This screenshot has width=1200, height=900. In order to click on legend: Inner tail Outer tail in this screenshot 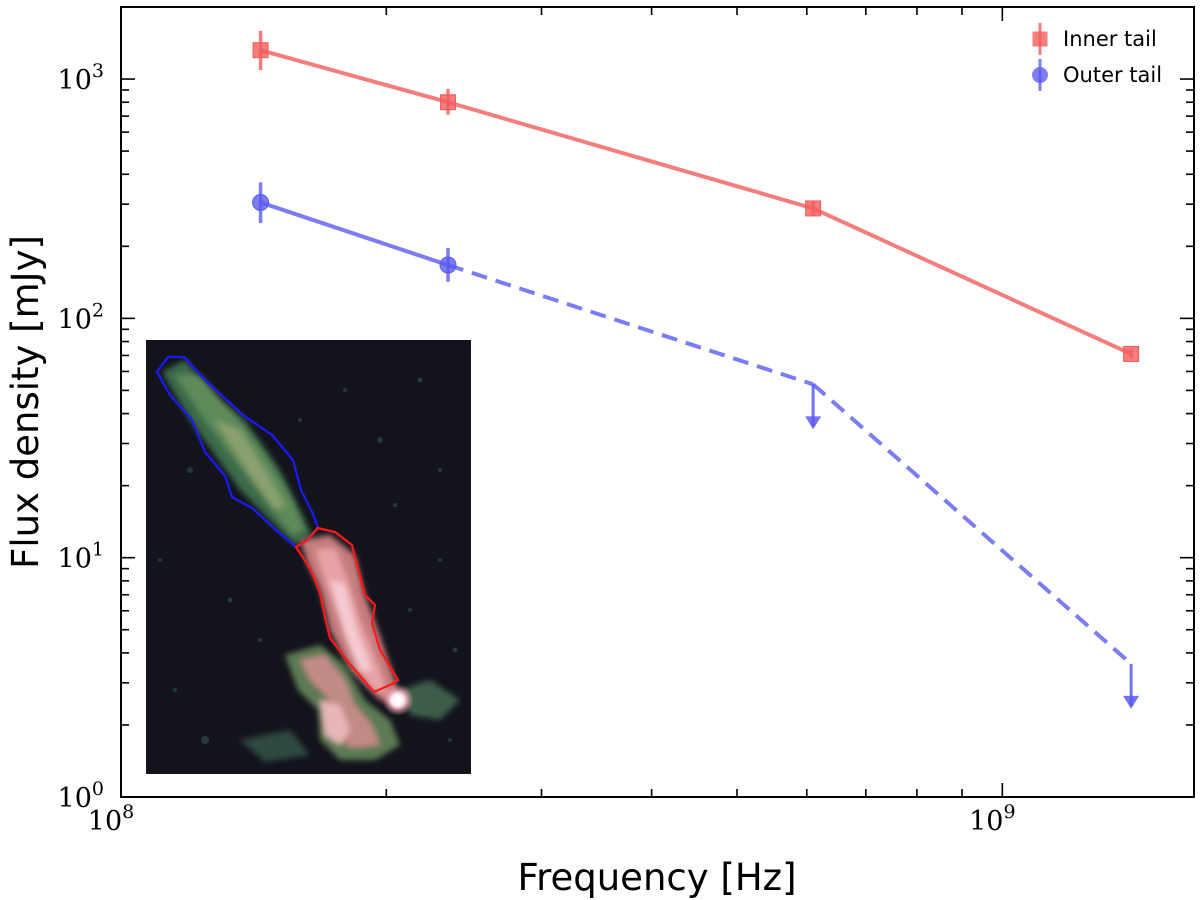, I will do `click(1097, 57)`.